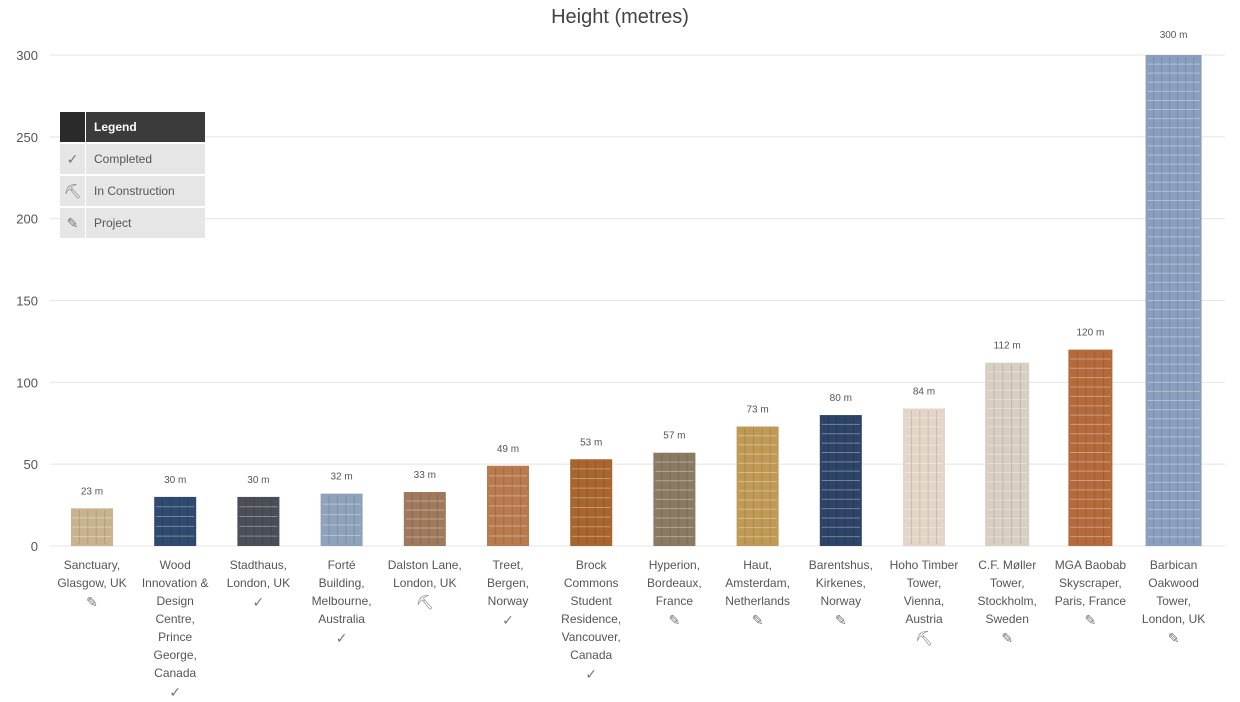  I want to click on legend-item-completed: ✓ Completed, so click(132, 159).